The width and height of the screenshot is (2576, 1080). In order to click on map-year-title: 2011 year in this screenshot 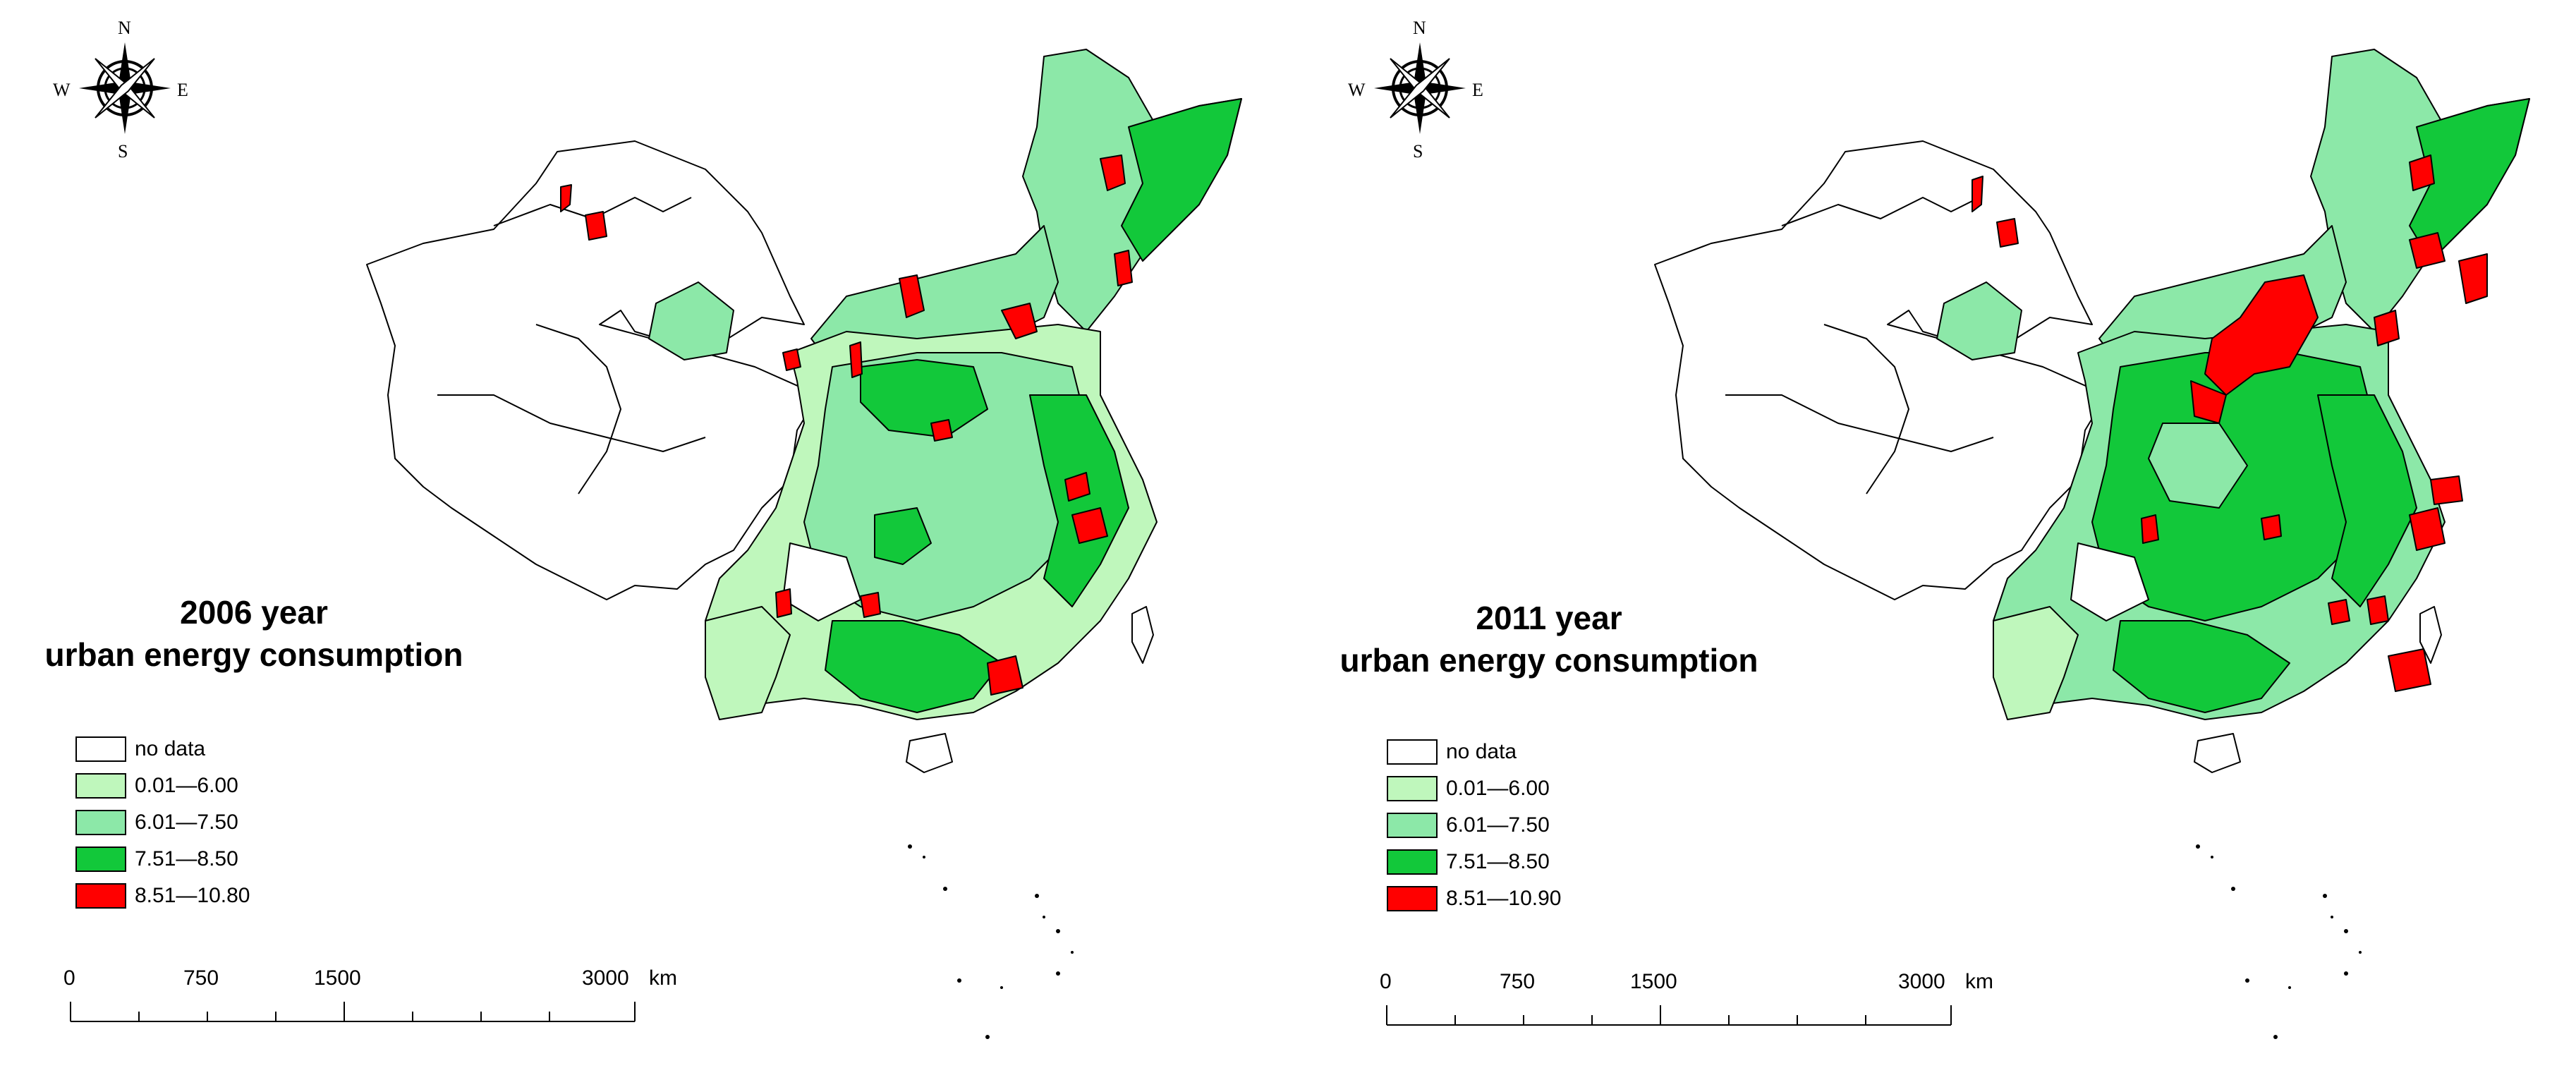, I will do `click(1549, 618)`.